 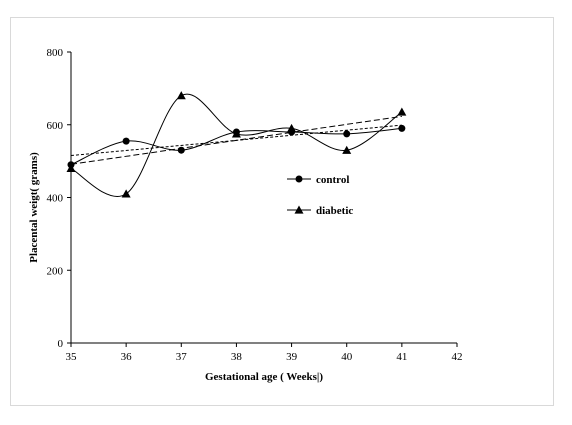 I want to click on series, so click(x=236, y=145).